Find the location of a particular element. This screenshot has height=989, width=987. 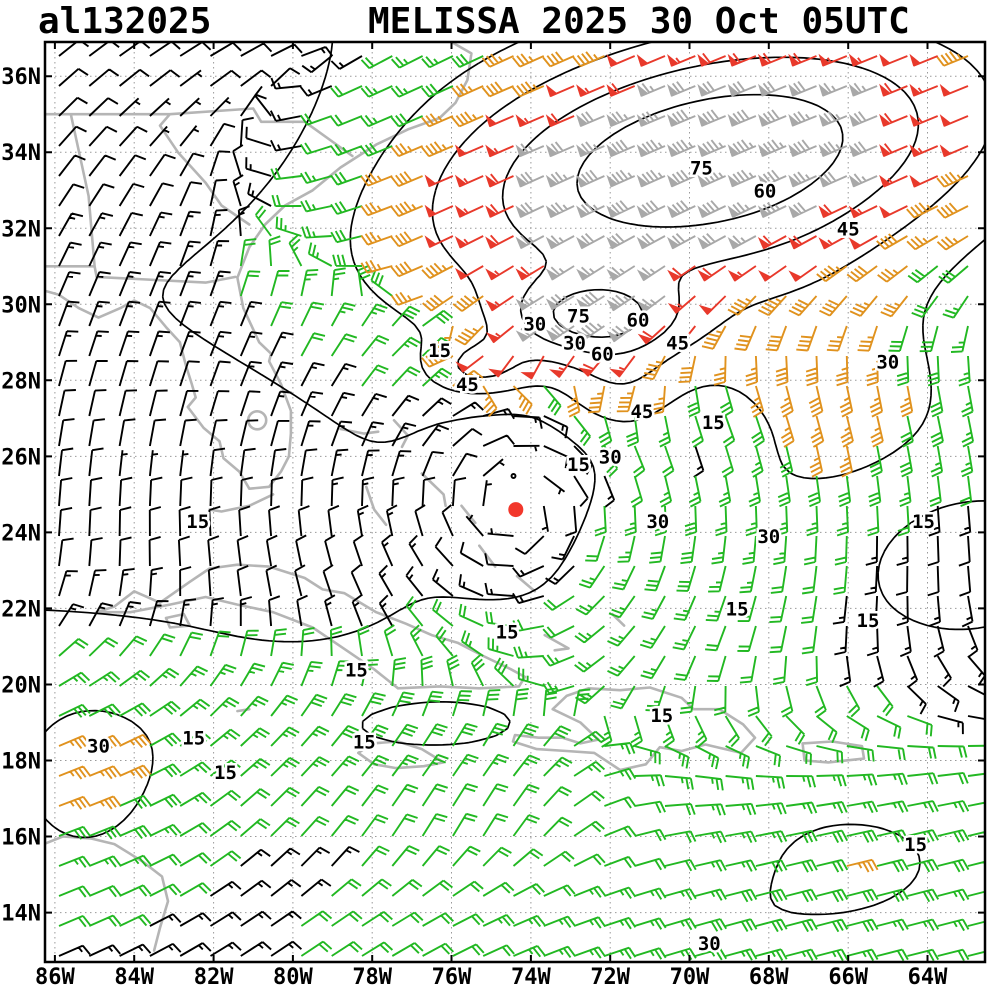

x-axis-label: 80W is located at coordinates (293, 977).